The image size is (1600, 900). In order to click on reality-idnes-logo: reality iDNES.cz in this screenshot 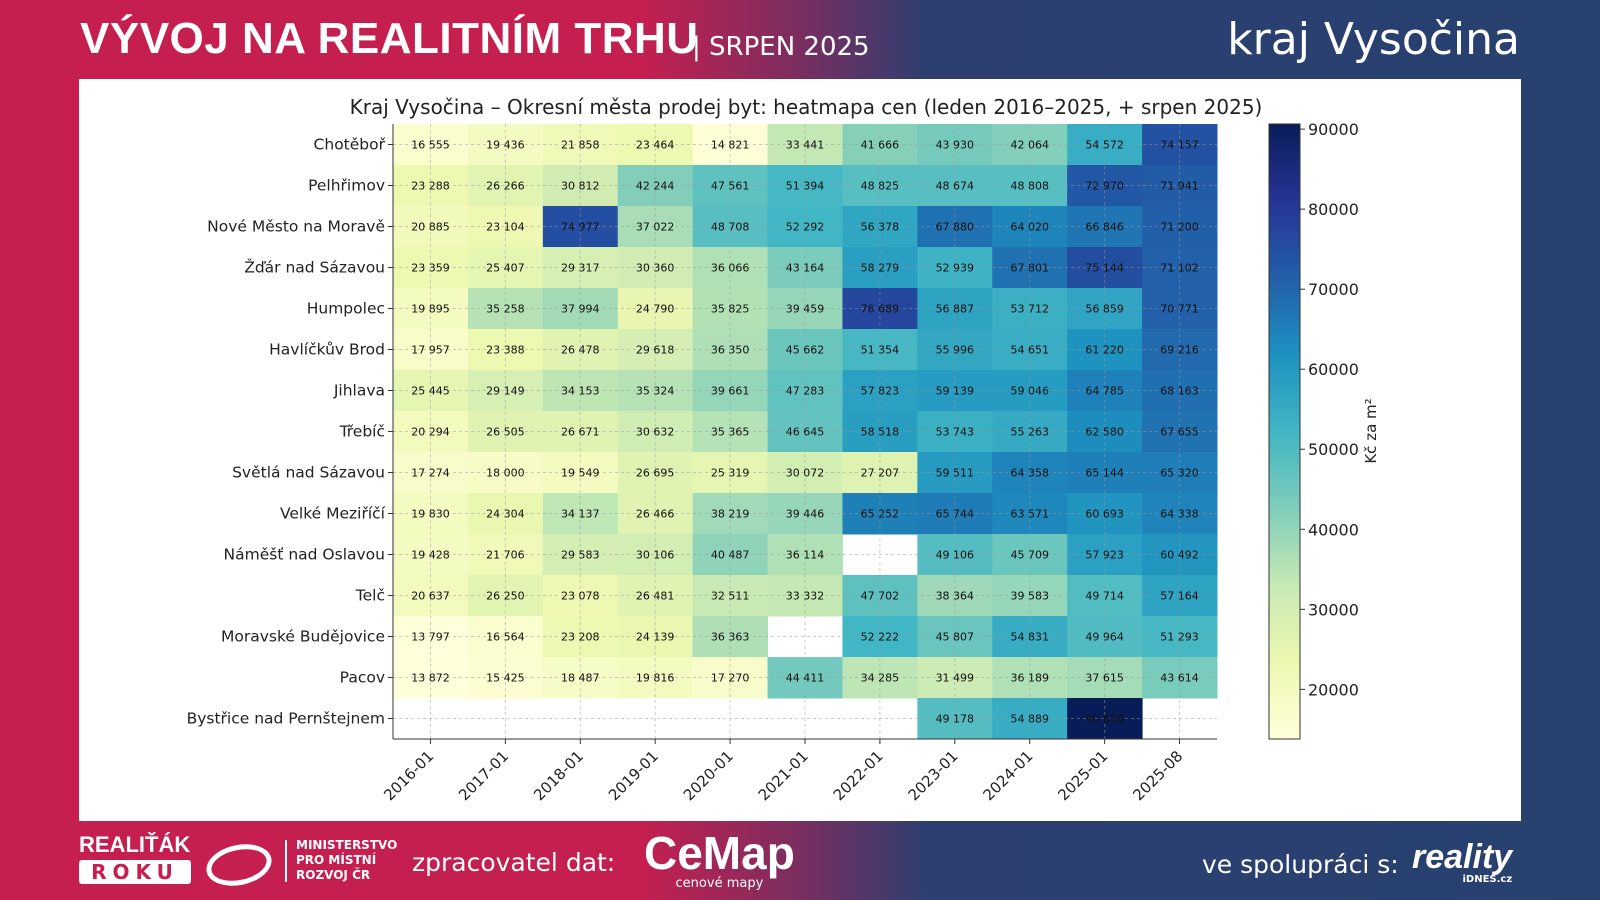, I will do `click(1462, 862)`.